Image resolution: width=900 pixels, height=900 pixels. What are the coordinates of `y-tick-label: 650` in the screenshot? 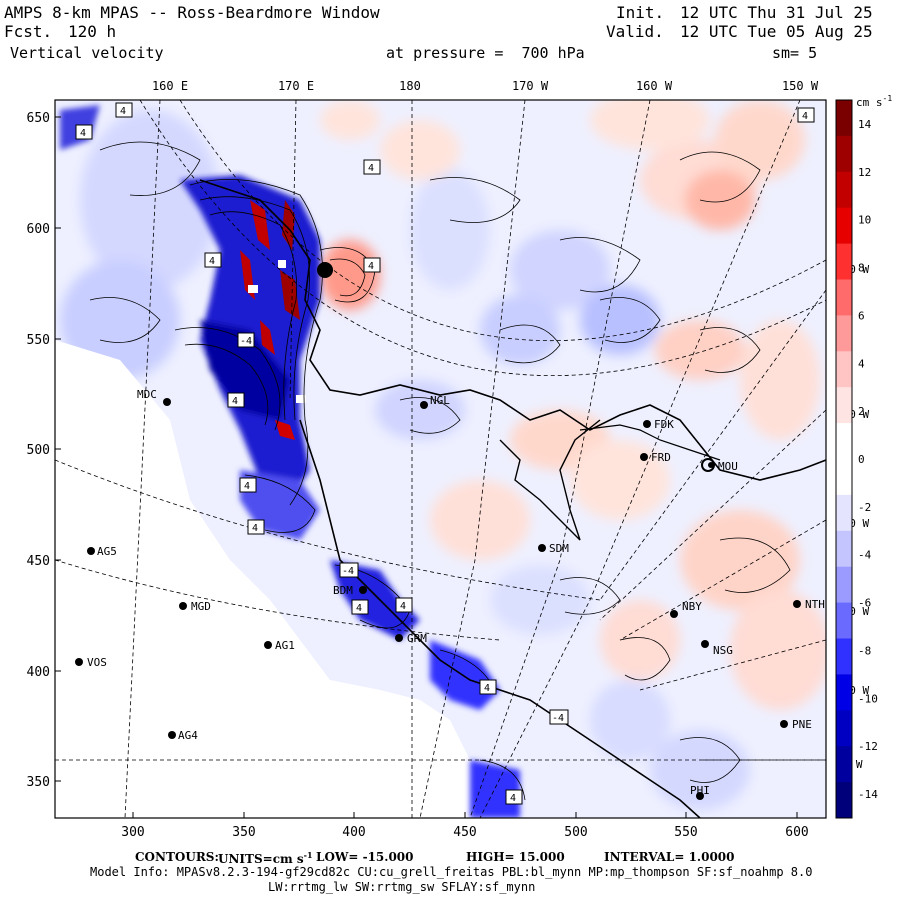 It's located at (44, 118).